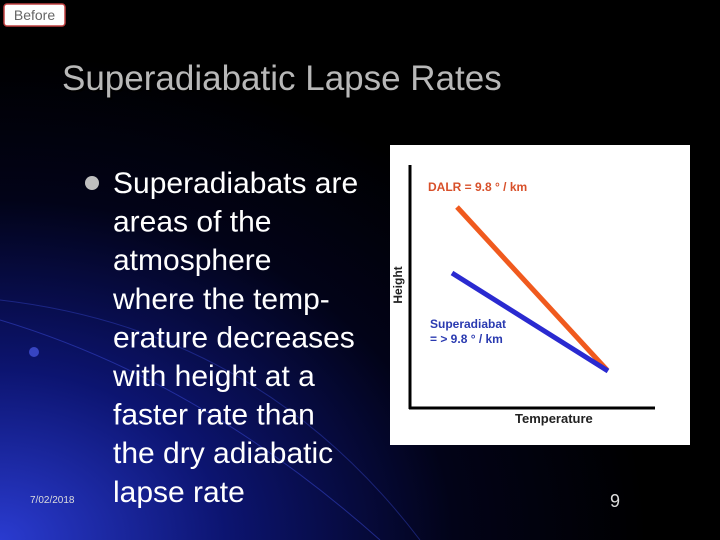 This screenshot has width=720, height=540. What do you see at coordinates (554, 418) in the screenshot?
I see `x-axis-label: Temperature` at bounding box center [554, 418].